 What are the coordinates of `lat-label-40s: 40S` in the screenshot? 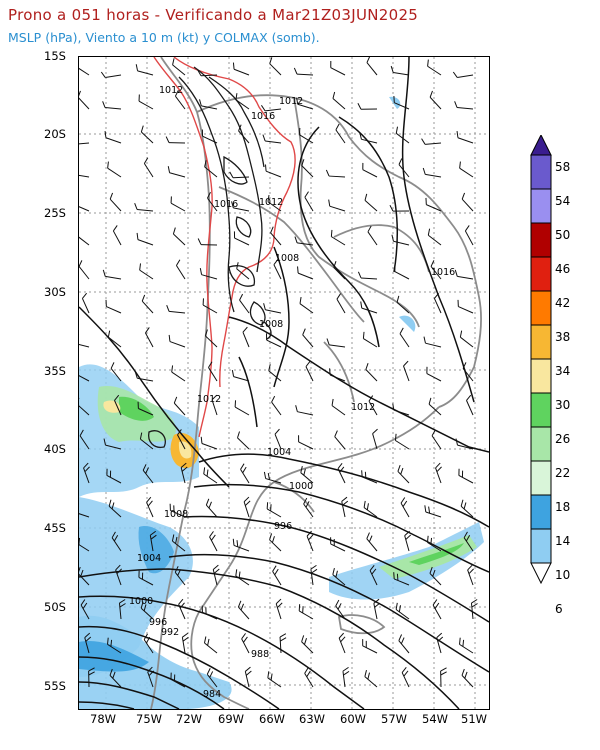 It's located at (55, 449).